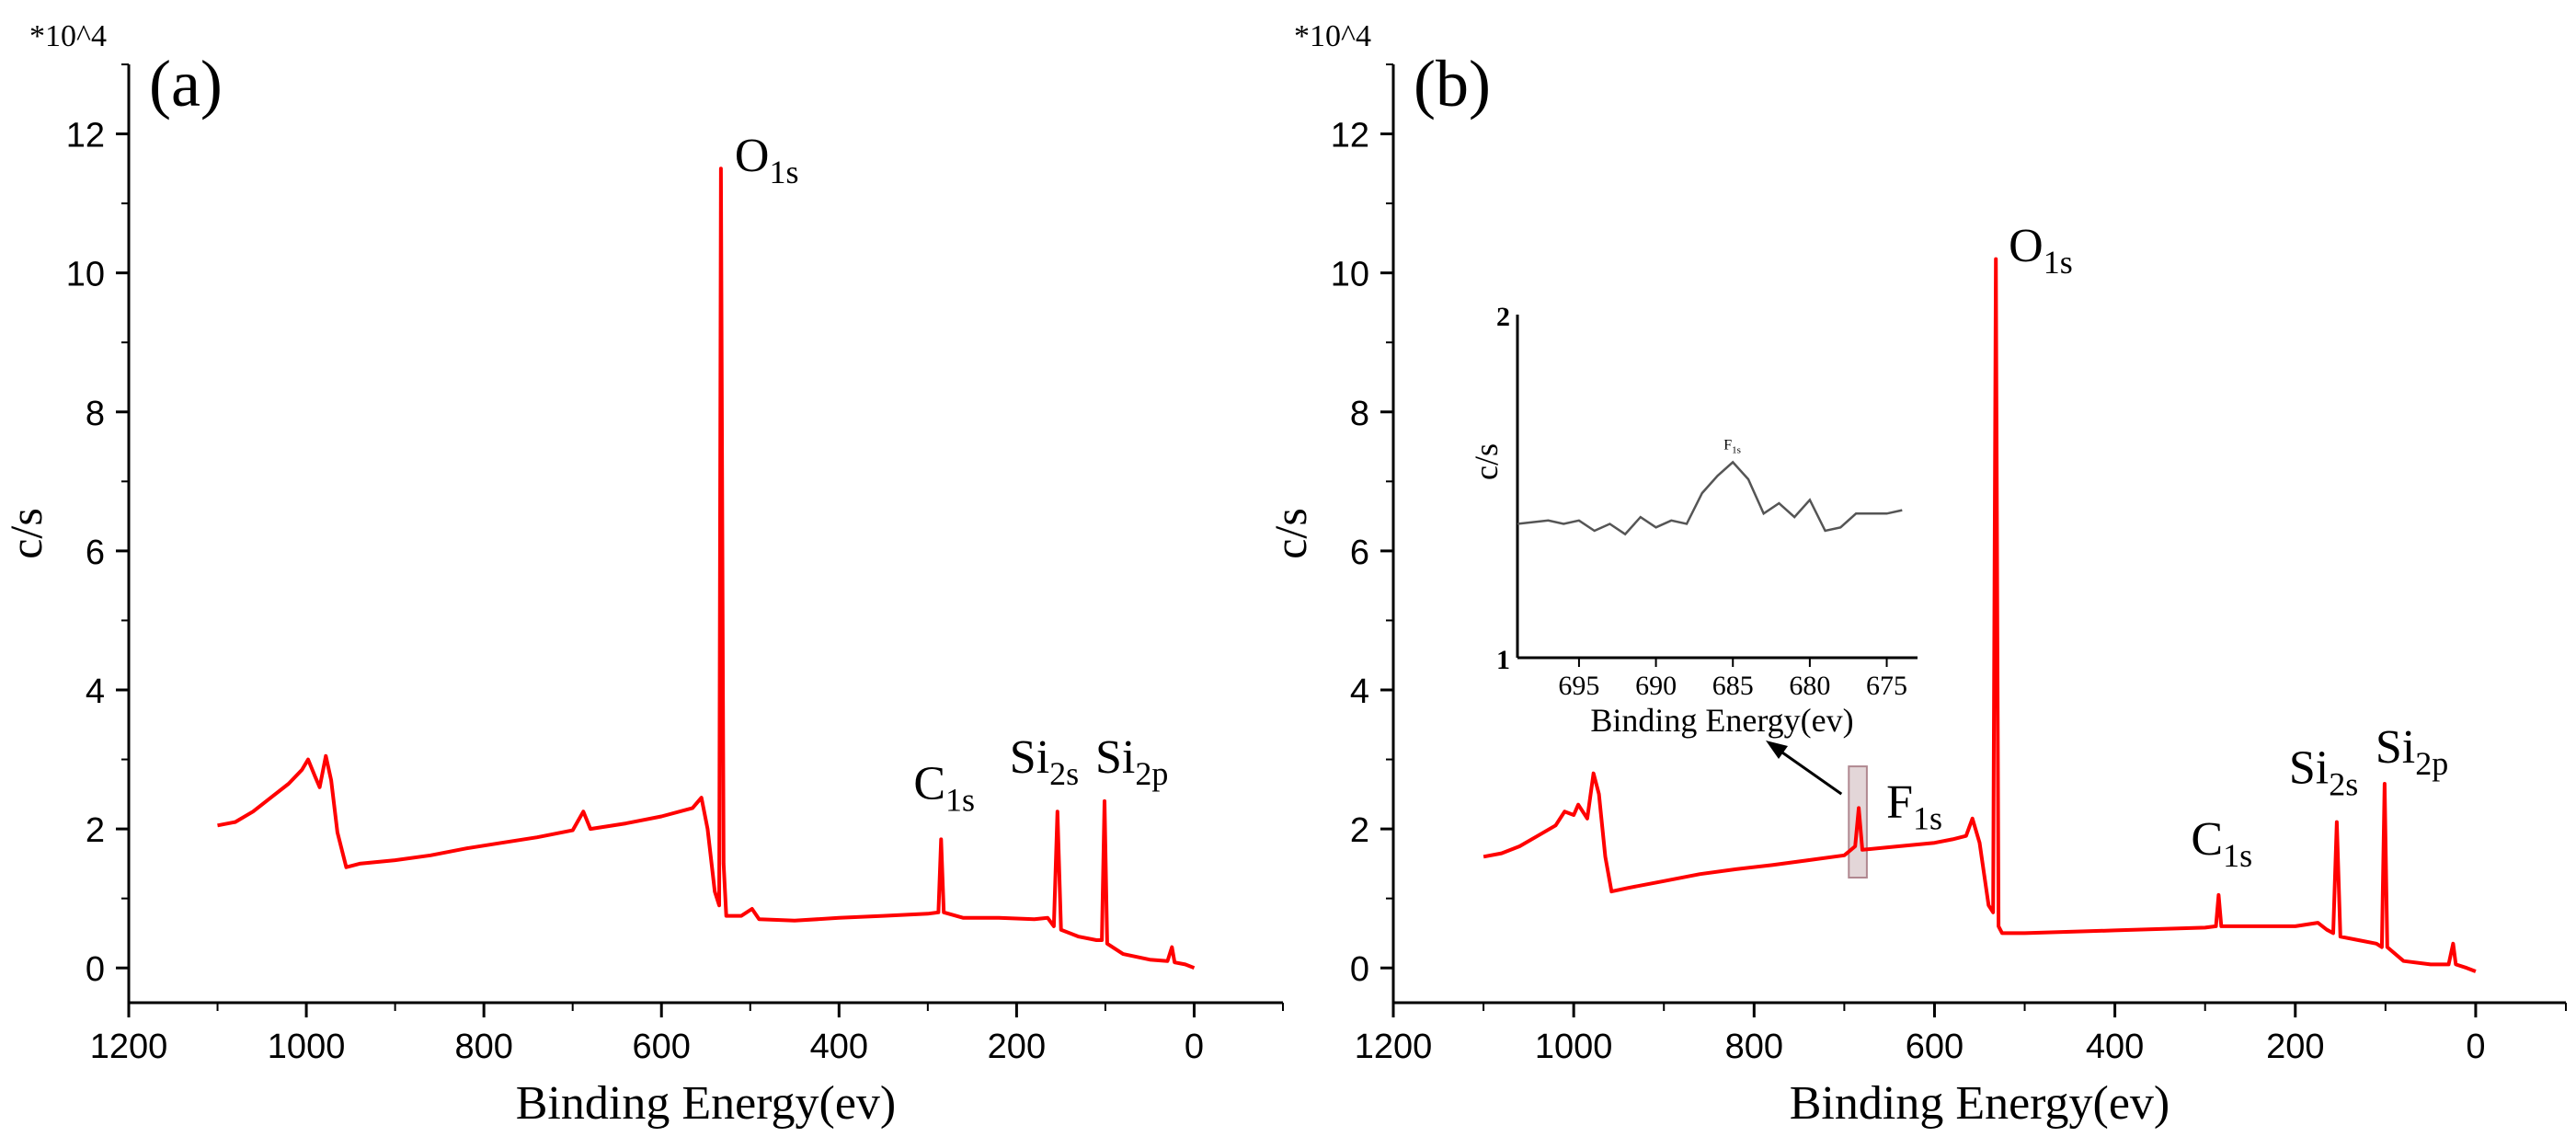 The image size is (2576, 1137). Describe the element at coordinates (1887, 686) in the screenshot. I see `inset-x-tick-label: 675` at that location.